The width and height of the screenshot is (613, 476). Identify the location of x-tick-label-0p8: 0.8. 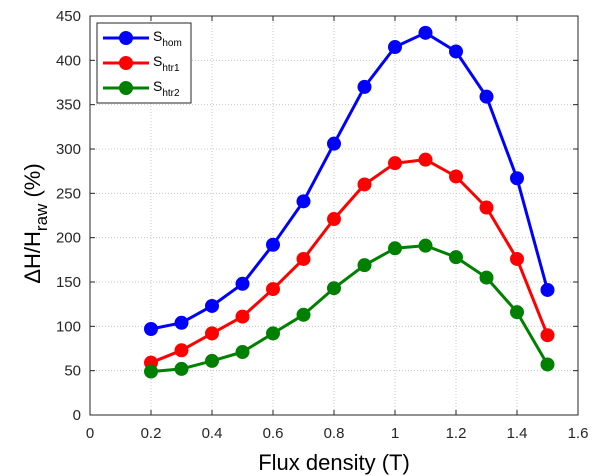
(334, 433).